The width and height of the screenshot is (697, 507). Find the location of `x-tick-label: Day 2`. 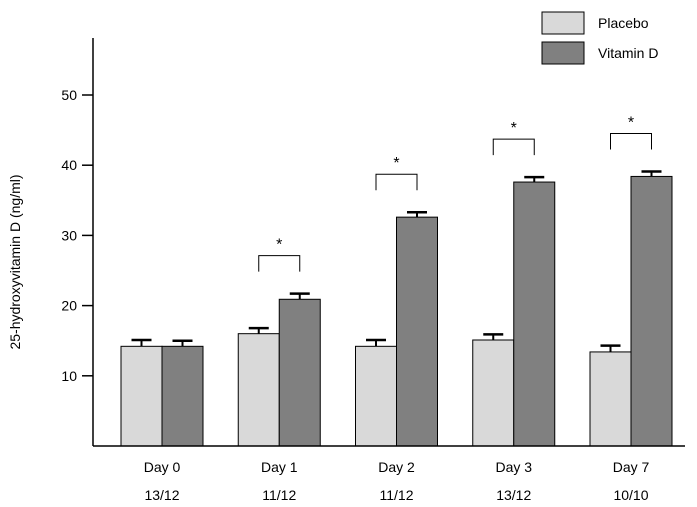

x-tick-label: Day 2 is located at coordinates (396, 467).